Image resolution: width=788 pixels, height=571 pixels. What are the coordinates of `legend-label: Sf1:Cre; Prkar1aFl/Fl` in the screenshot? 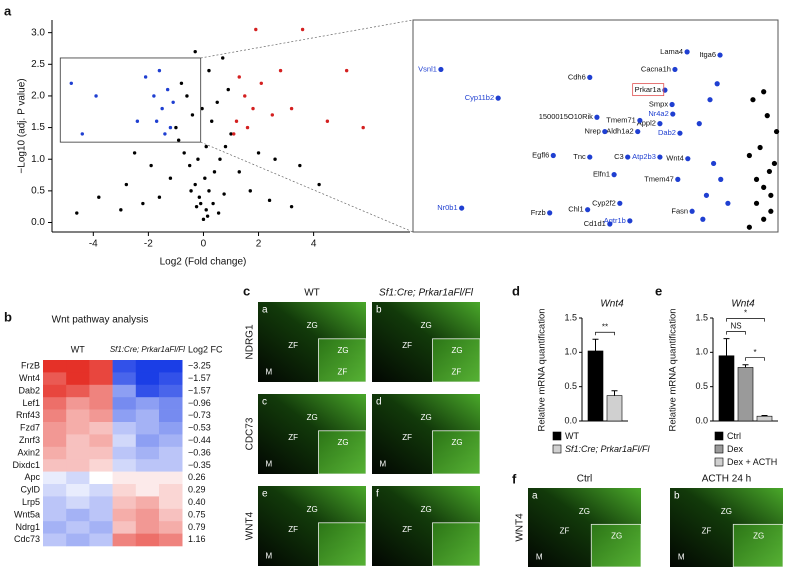 It's located at (608, 449).